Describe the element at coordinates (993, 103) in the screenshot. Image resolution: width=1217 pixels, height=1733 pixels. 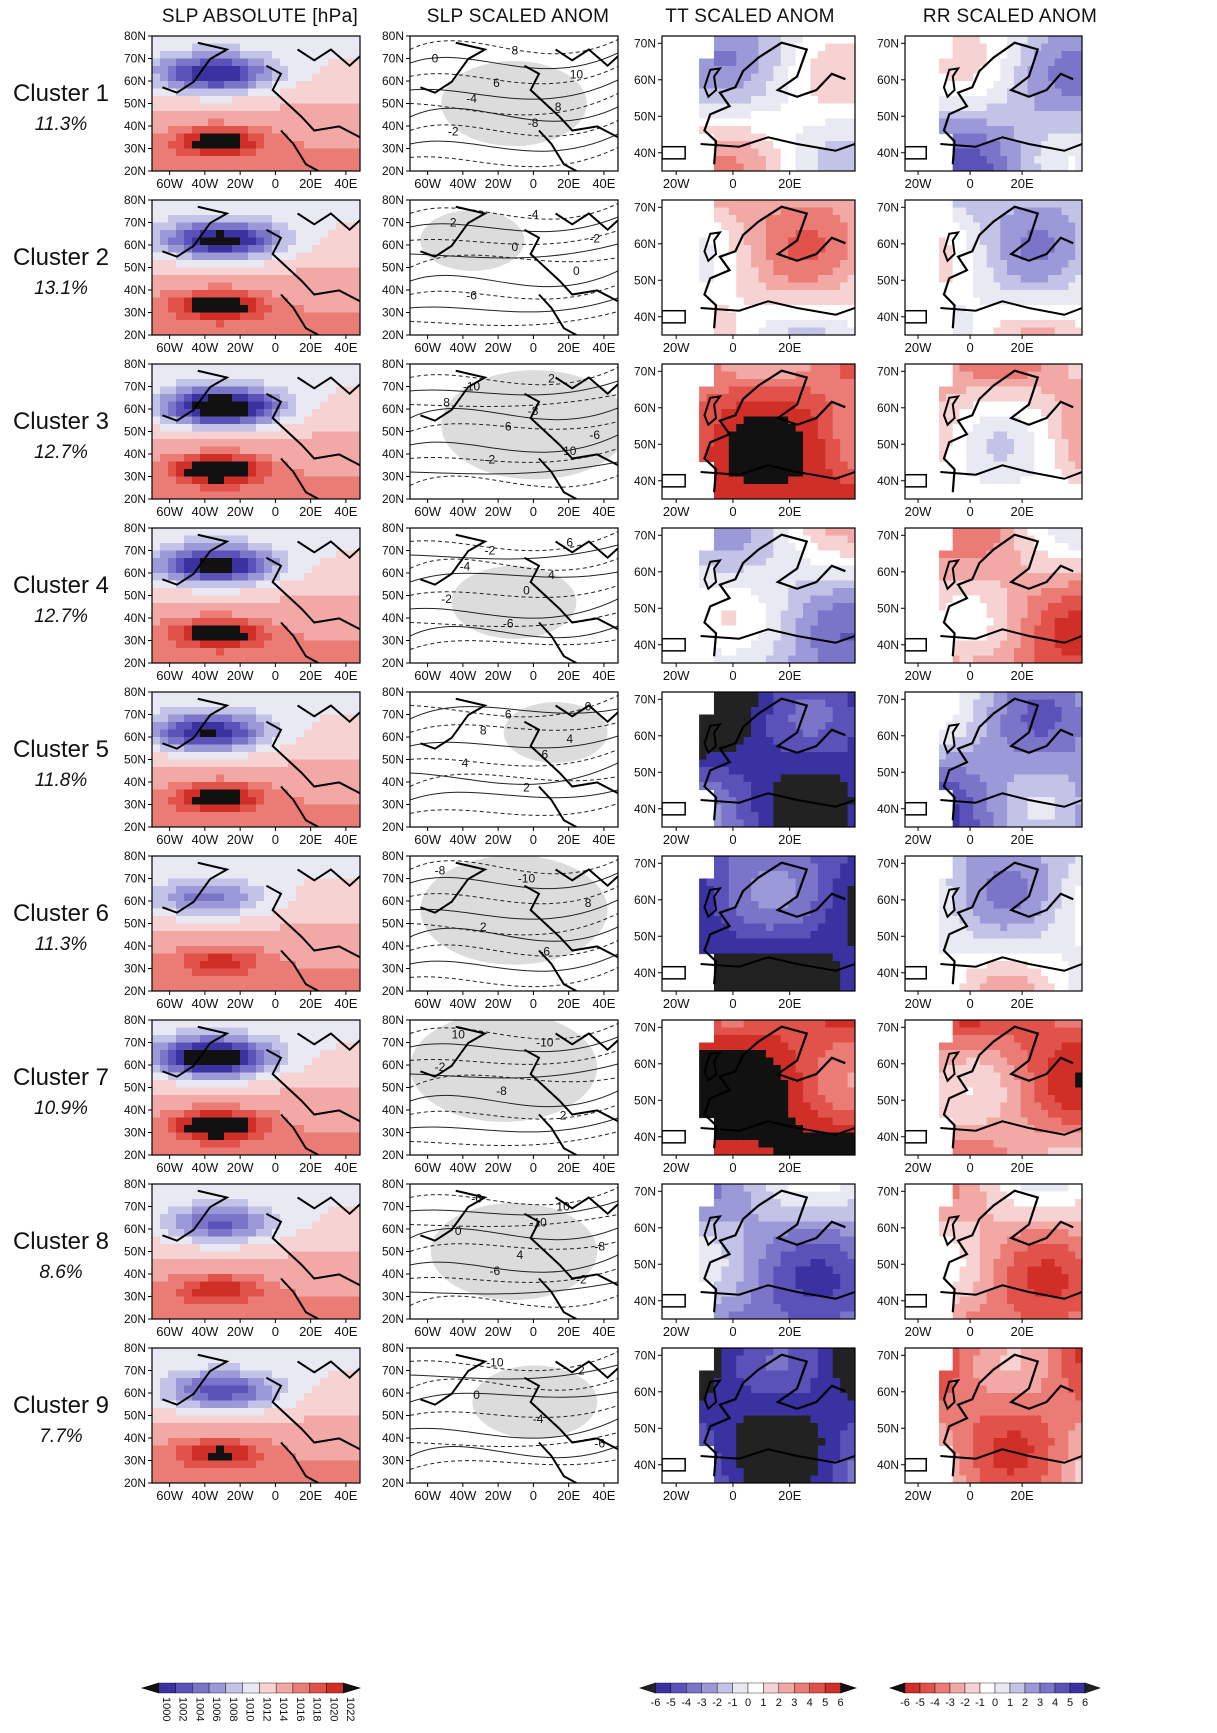
I see `panel-frame` at that location.